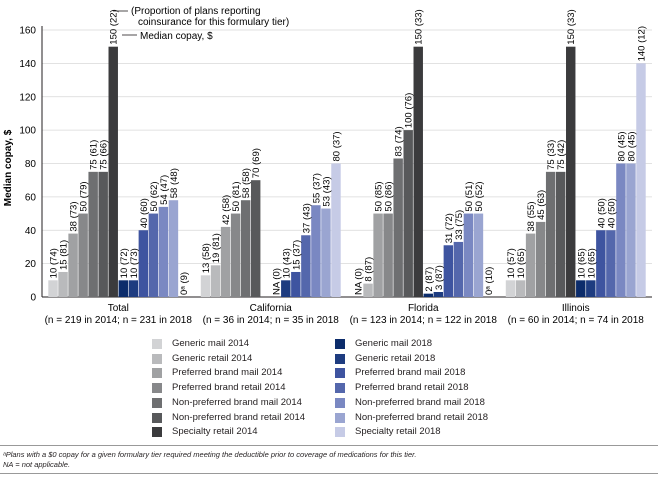 This screenshot has width=658, height=481. Describe the element at coordinates (412, 388) in the screenshot. I see `legend-label: Preferred brand retail 2018` at that location.